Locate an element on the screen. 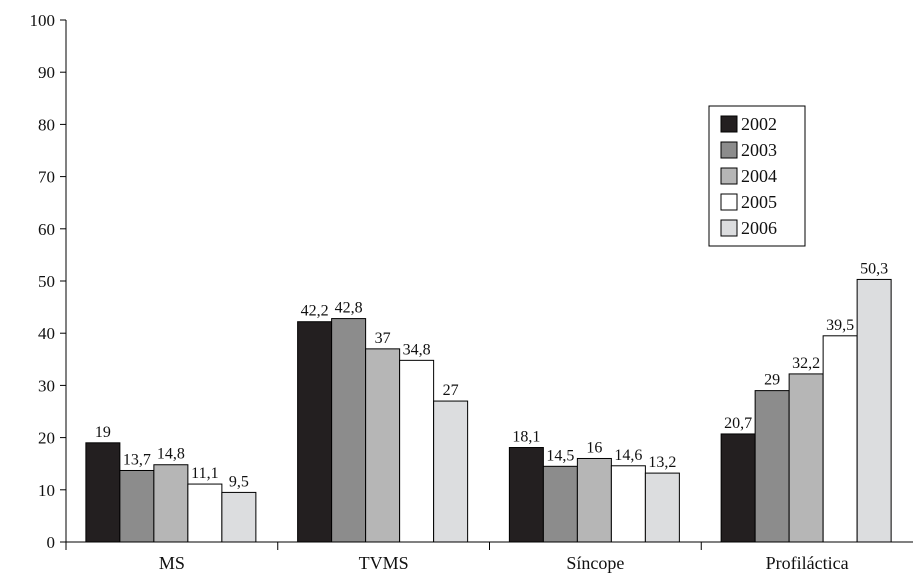 The width and height of the screenshot is (913, 574). bar-value-label: 14,6 is located at coordinates (628, 455).